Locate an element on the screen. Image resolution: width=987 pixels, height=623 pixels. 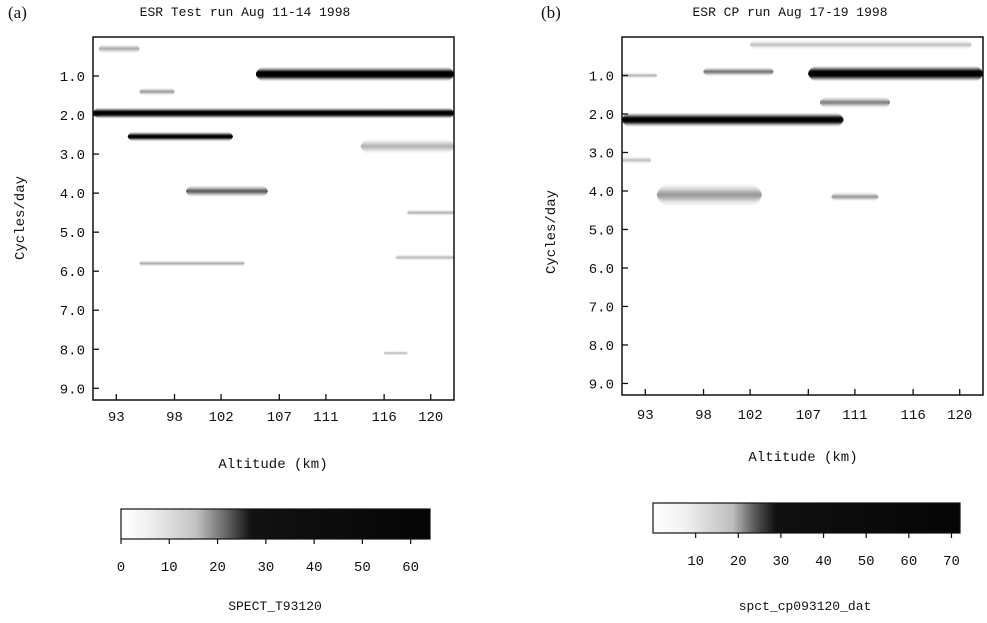
panel-b-y-ticks: 1.0 2.0 3.0 4.0 5.0 6.0 7.0 8.0 9.0 is located at coordinates (608, 231).